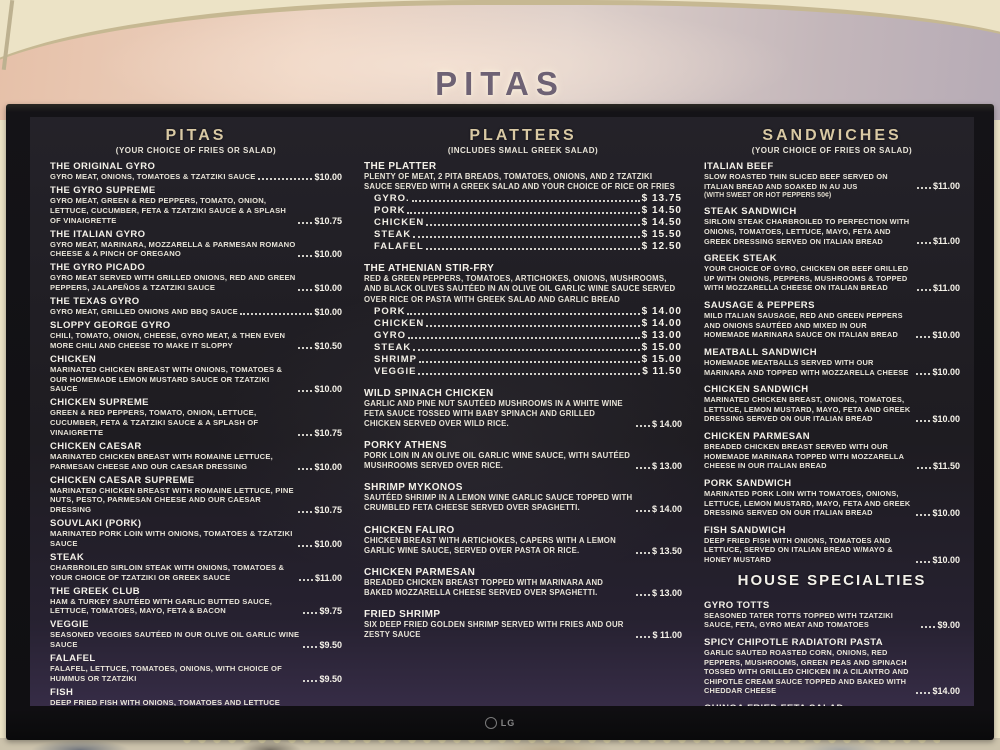 Image resolution: width=1000 pixels, height=750 pixels. What do you see at coordinates (528, 246) in the screenshot?
I see `menu-option-row: FALAFEL $ 12.50` at bounding box center [528, 246].